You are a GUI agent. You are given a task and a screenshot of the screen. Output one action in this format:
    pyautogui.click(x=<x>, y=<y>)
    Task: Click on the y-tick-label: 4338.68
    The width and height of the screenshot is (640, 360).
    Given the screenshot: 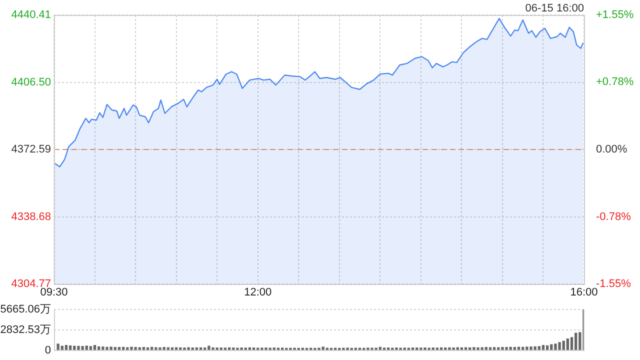 What is the action you would take?
    pyautogui.click(x=31, y=216)
    